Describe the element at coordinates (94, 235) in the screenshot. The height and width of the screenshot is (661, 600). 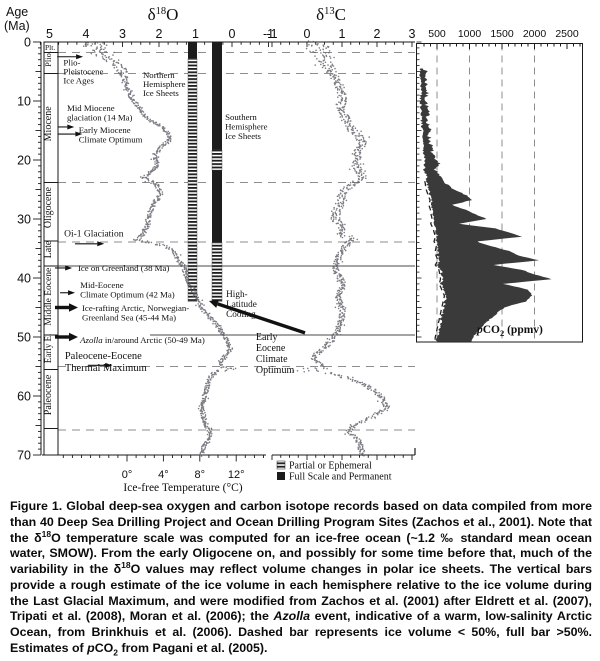
I see `svg-text: Oi-1 Glaciation` at that location.